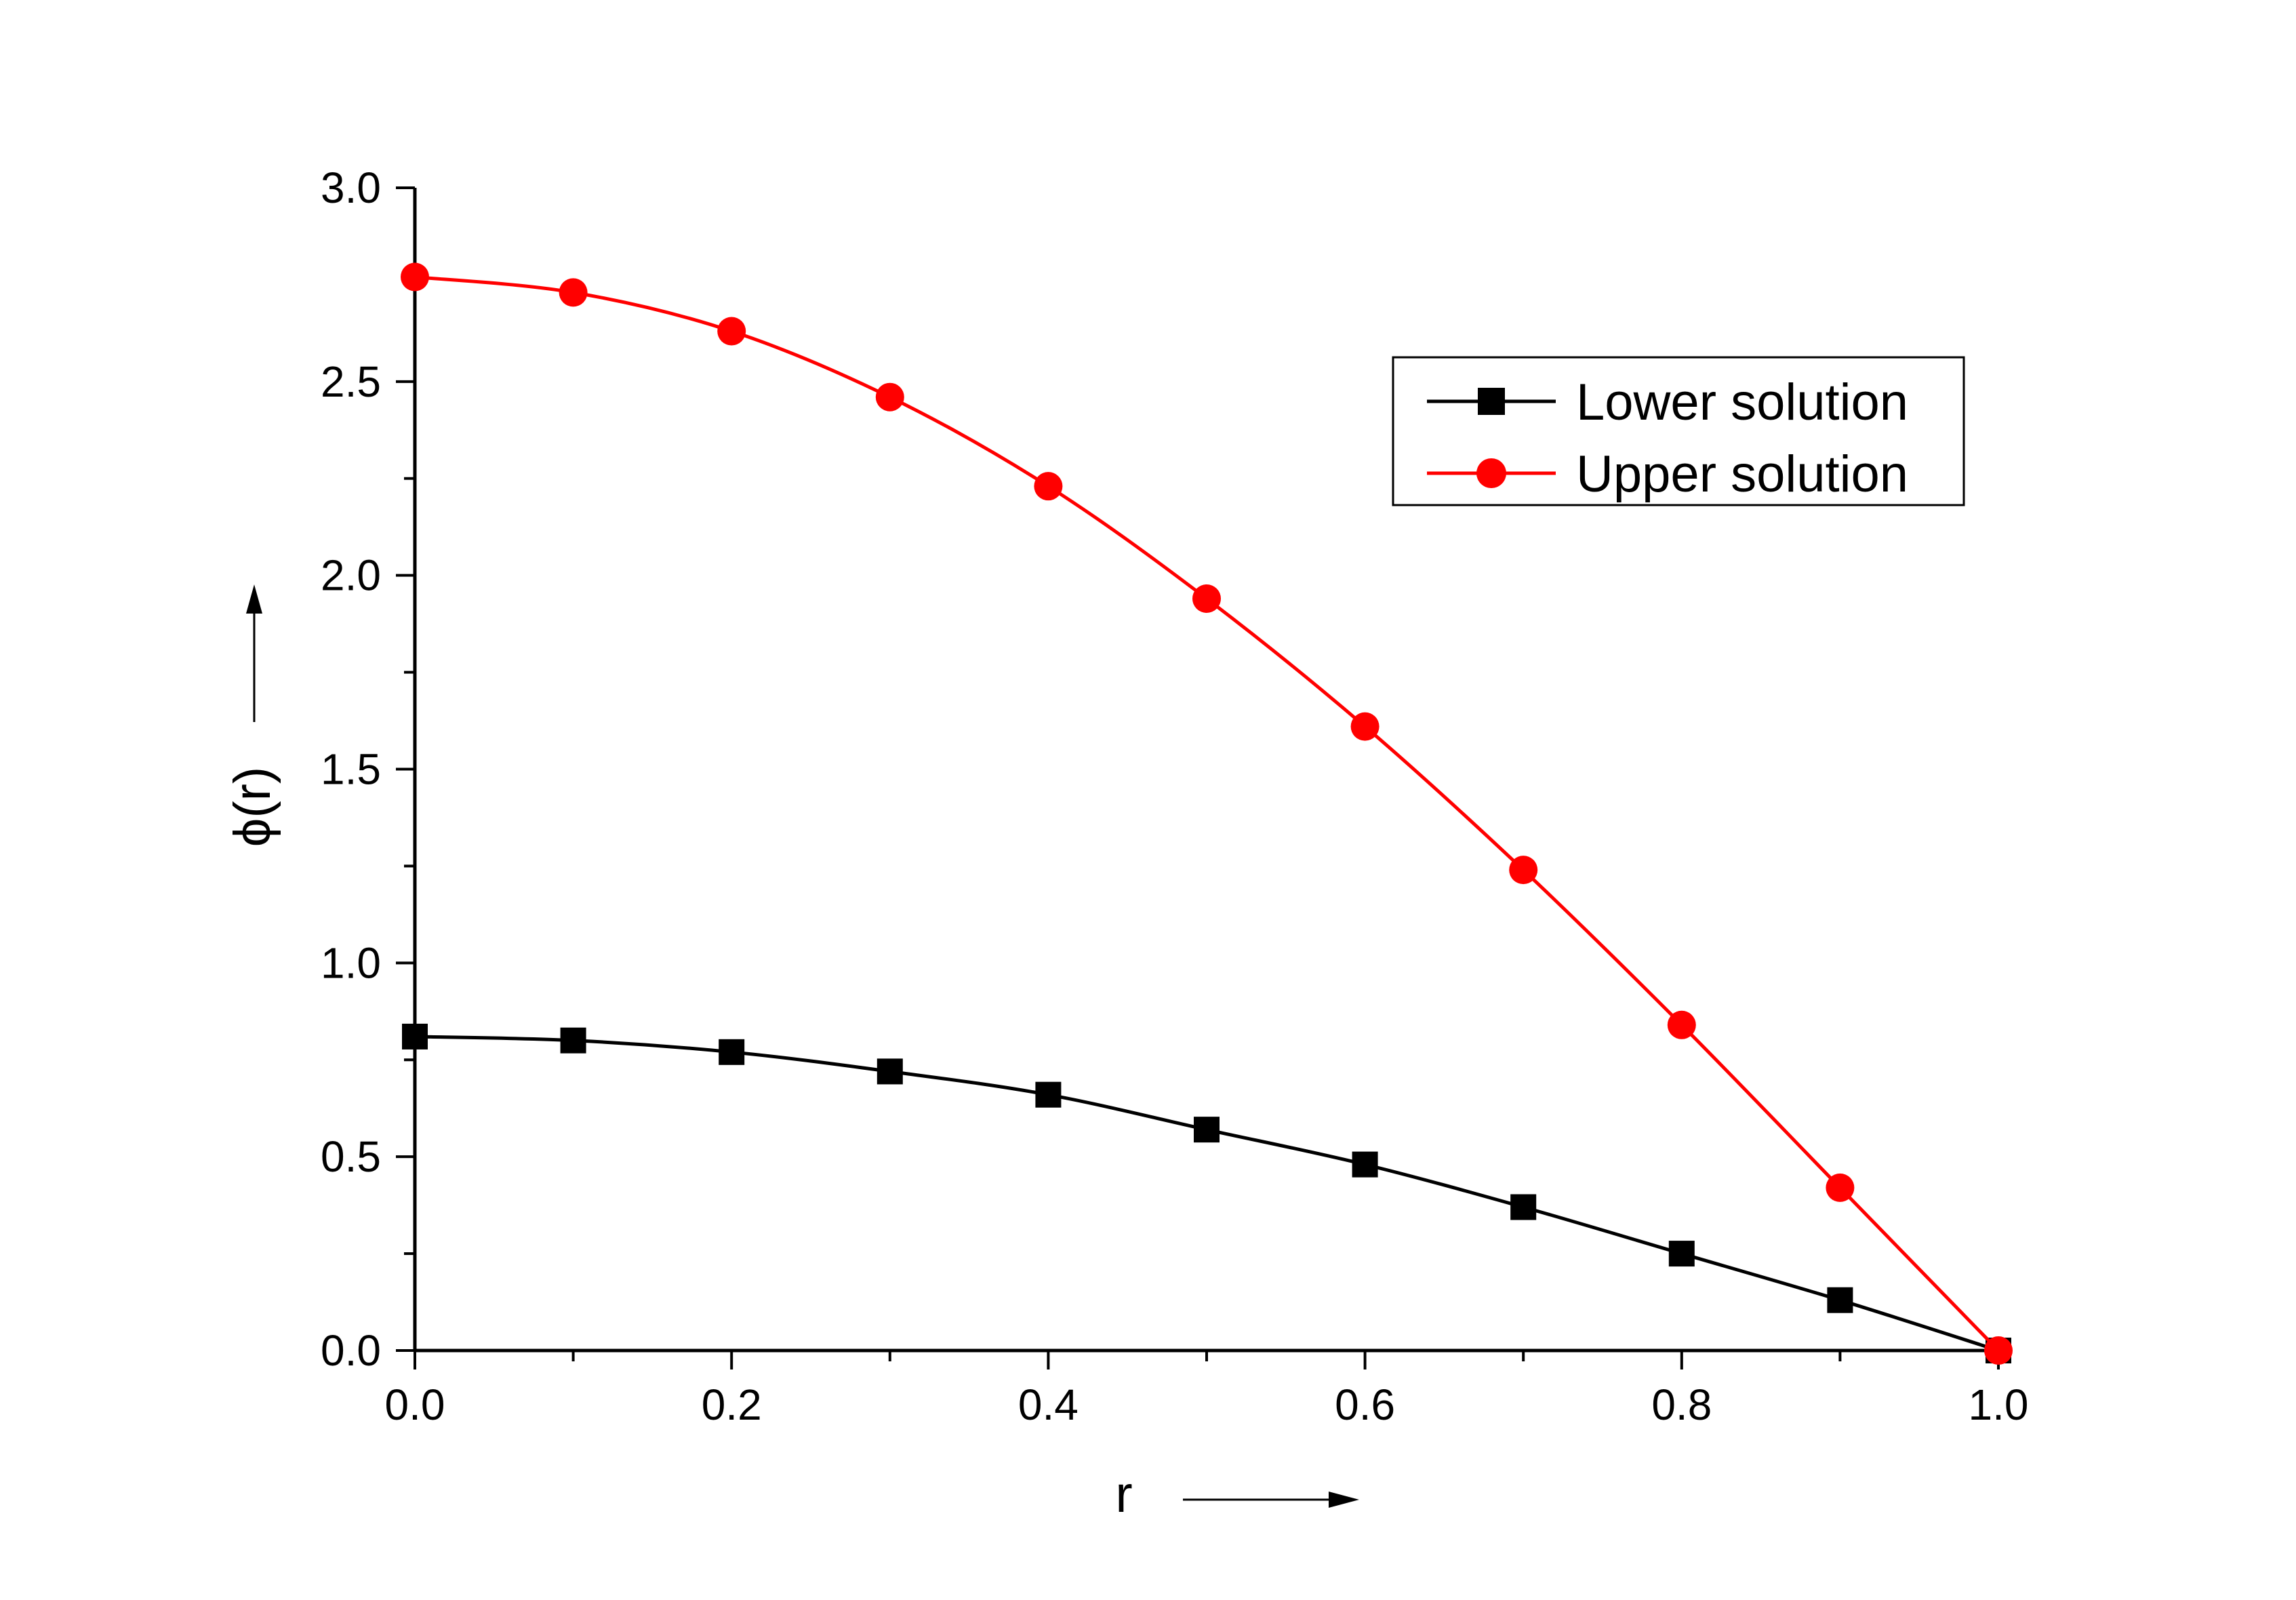 Image resolution: width=2296 pixels, height=1600 pixels. I want to click on x-tick-label: 0.6, so click(1365, 1405).